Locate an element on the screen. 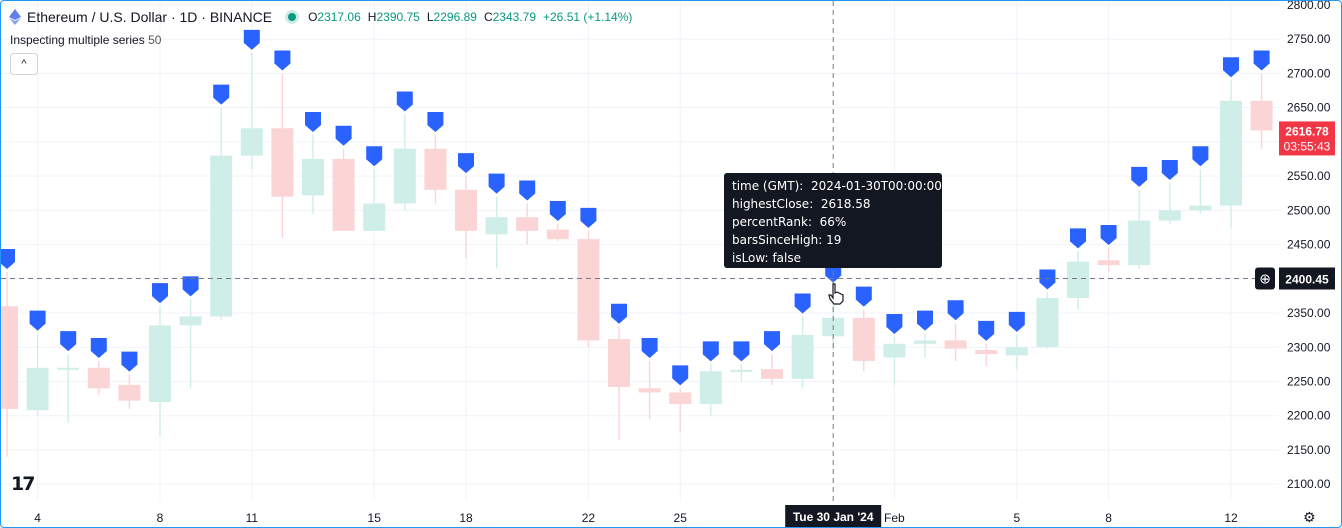  low-label: L is located at coordinates (430, 17).